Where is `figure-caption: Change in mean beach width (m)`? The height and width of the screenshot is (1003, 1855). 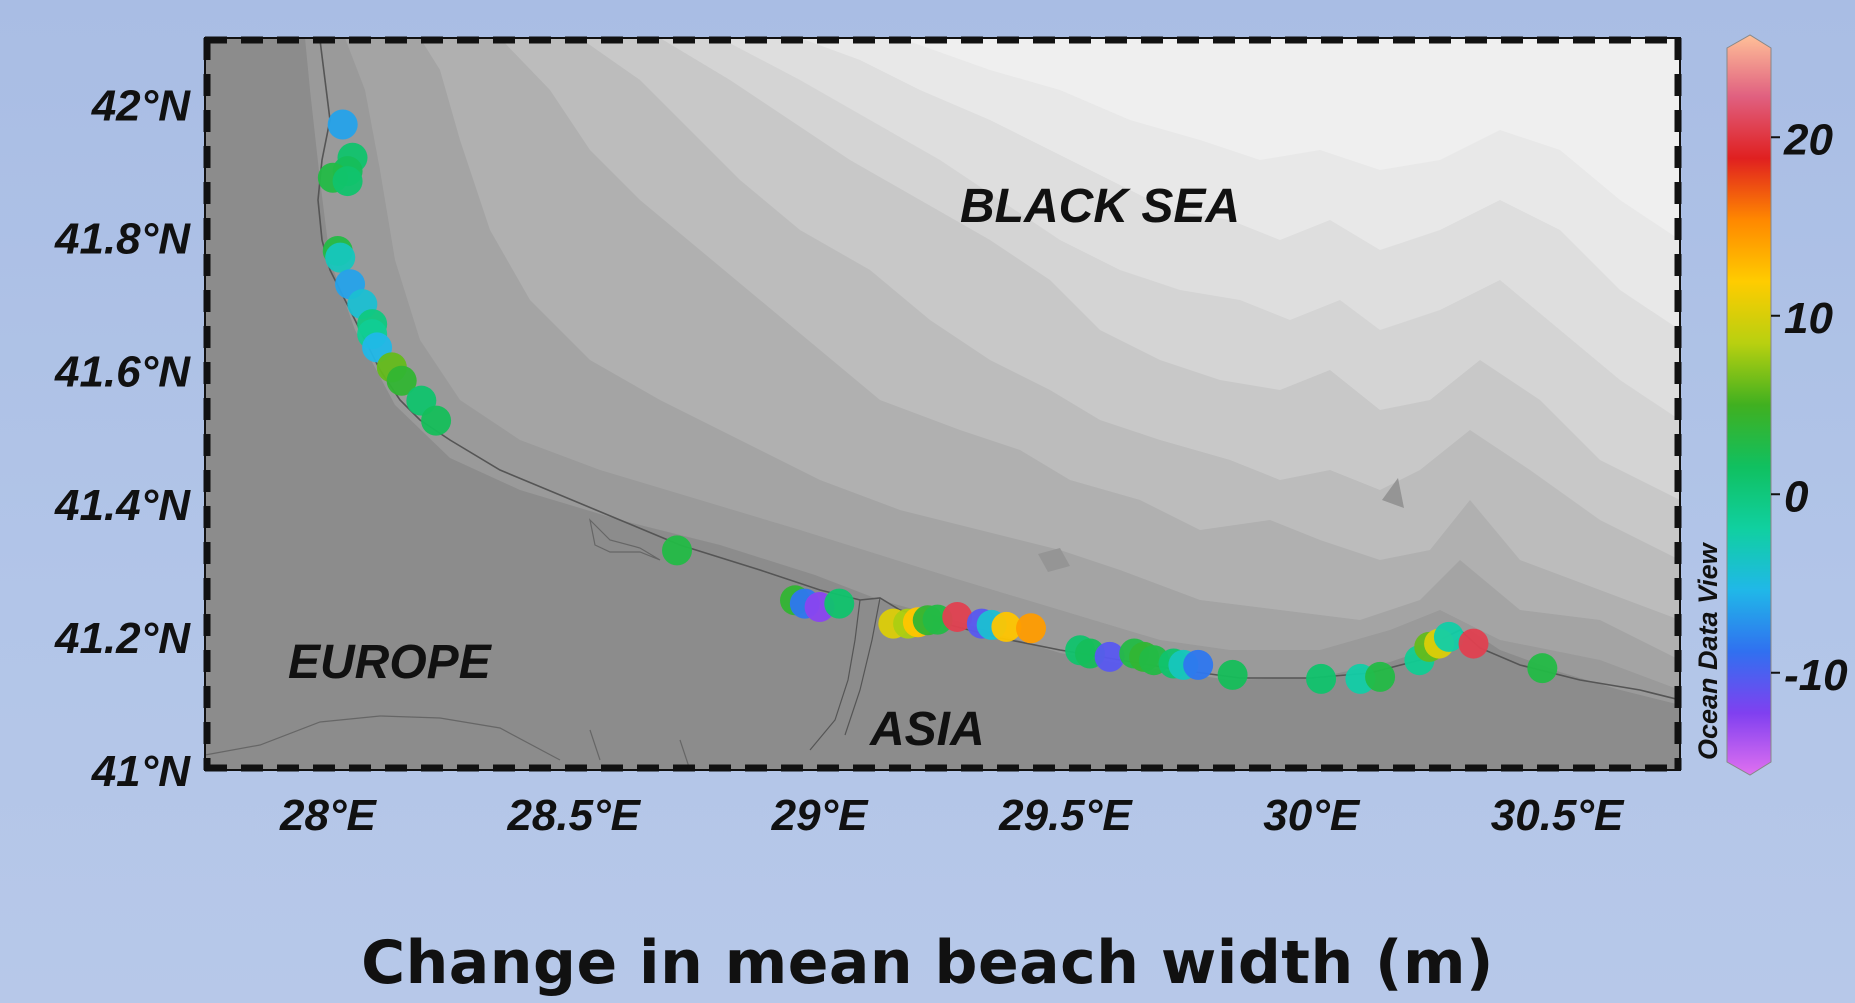
figure-caption: Change in mean beach width (m) is located at coordinates (927, 963).